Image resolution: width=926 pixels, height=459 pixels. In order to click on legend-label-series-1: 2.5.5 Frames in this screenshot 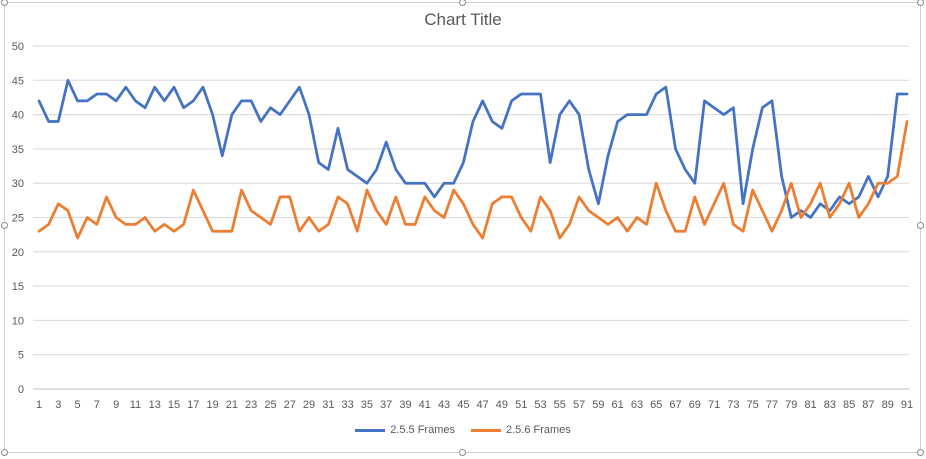, I will do `click(422, 430)`.